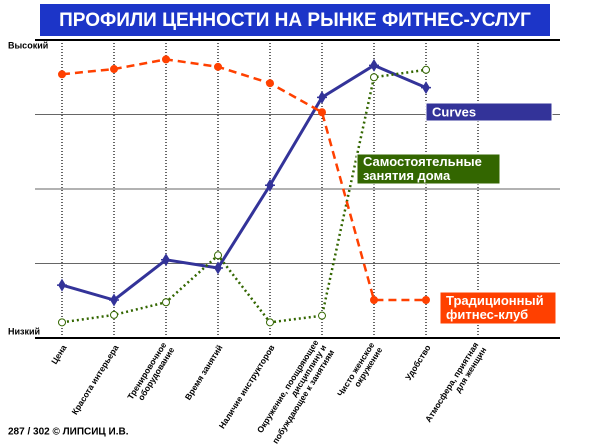  What do you see at coordinates (418, 362) in the screenshot?
I see `x-tick-label: Удобство` at bounding box center [418, 362].